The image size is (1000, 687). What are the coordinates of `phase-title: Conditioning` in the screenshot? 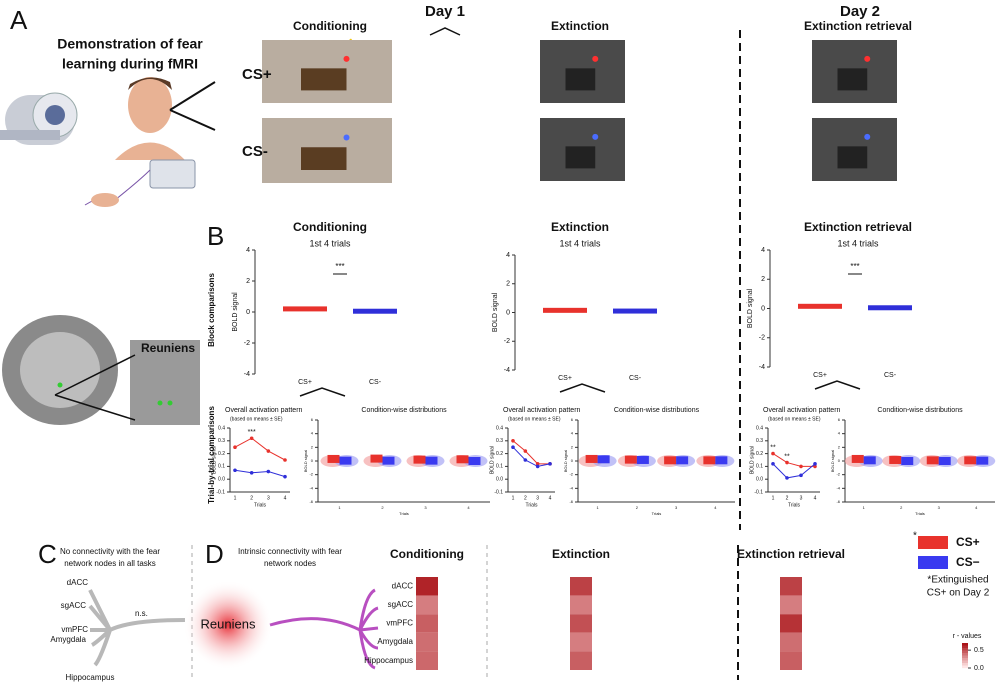 It's located at (330, 26).